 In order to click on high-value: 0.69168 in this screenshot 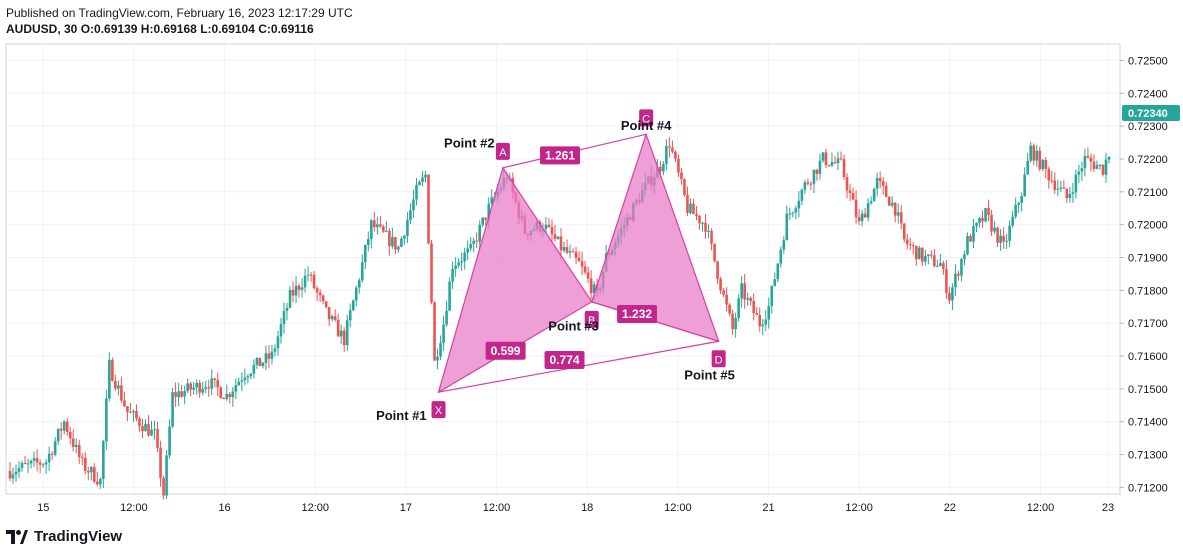, I will do `click(175, 29)`.